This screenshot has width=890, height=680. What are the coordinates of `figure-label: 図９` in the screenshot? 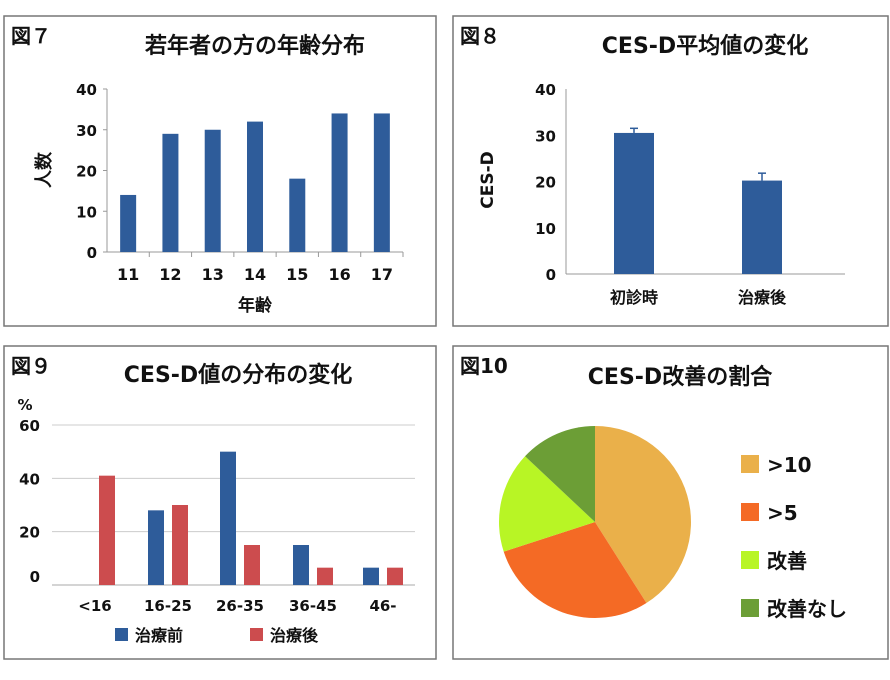 It's located at (31, 366).